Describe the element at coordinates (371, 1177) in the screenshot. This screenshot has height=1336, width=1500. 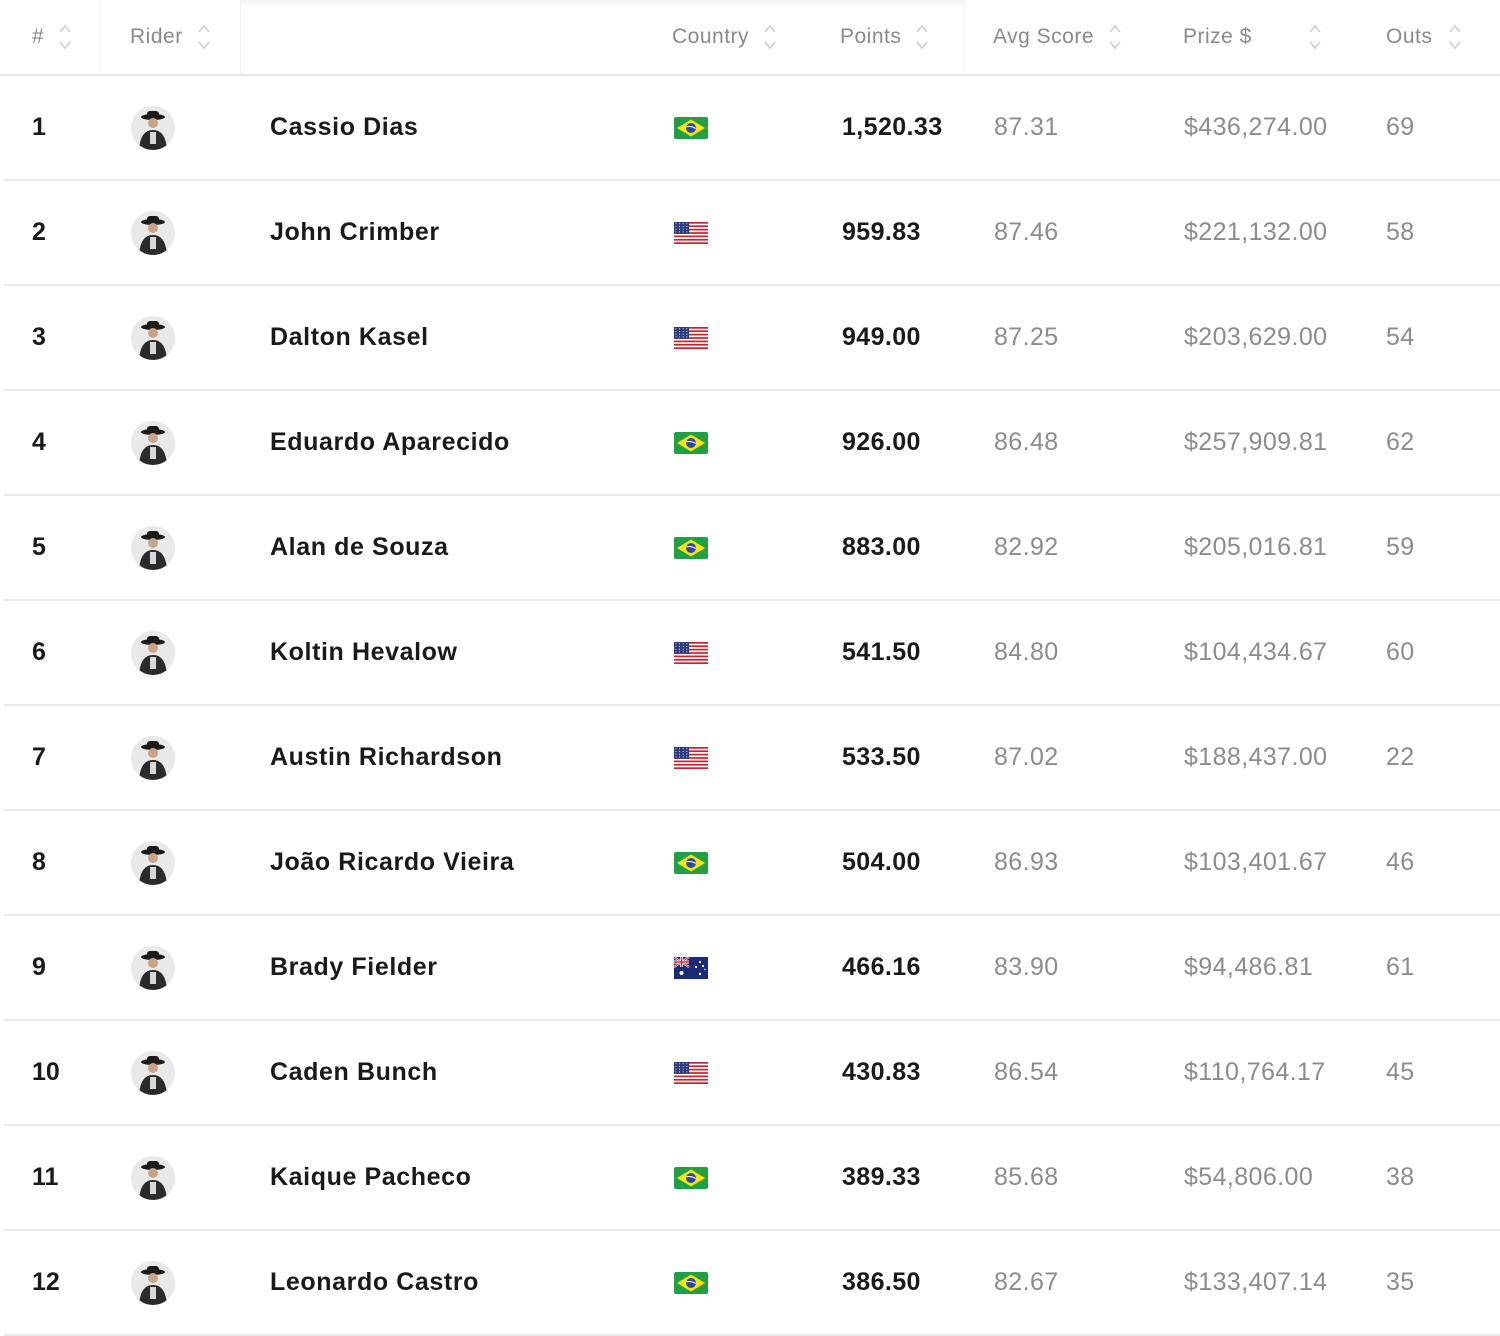
I see `rider-name-link: Kaique Pacheco` at that location.